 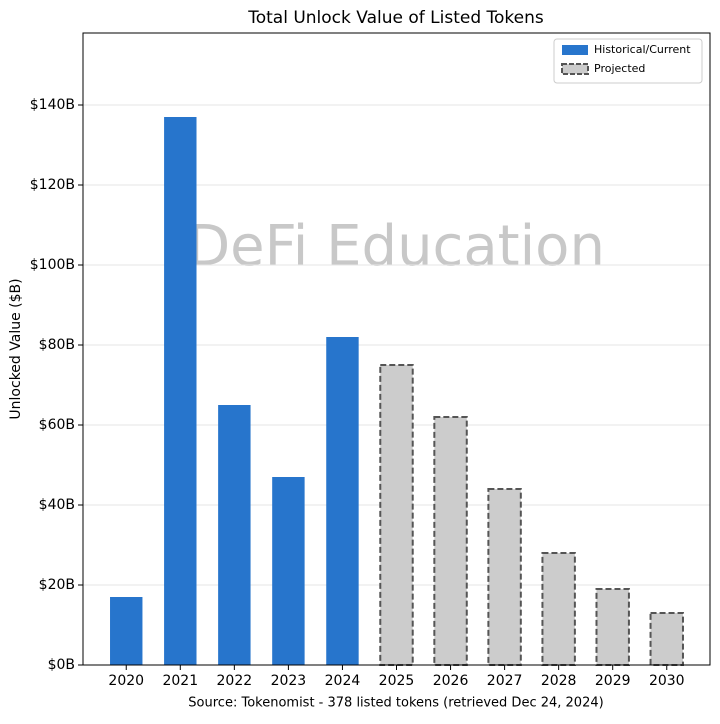 I want to click on legend-box, so click(x=628, y=61).